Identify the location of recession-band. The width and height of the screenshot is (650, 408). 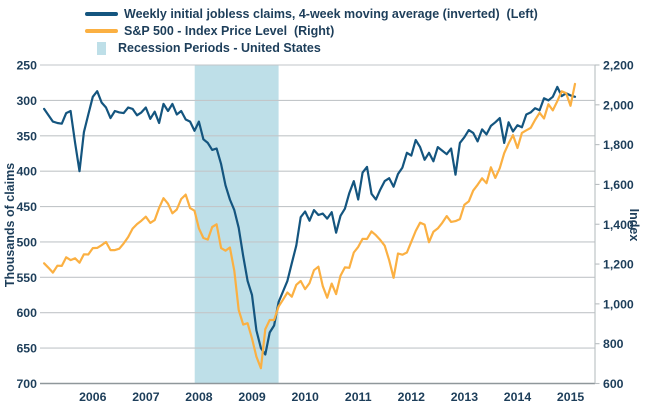
(236, 224).